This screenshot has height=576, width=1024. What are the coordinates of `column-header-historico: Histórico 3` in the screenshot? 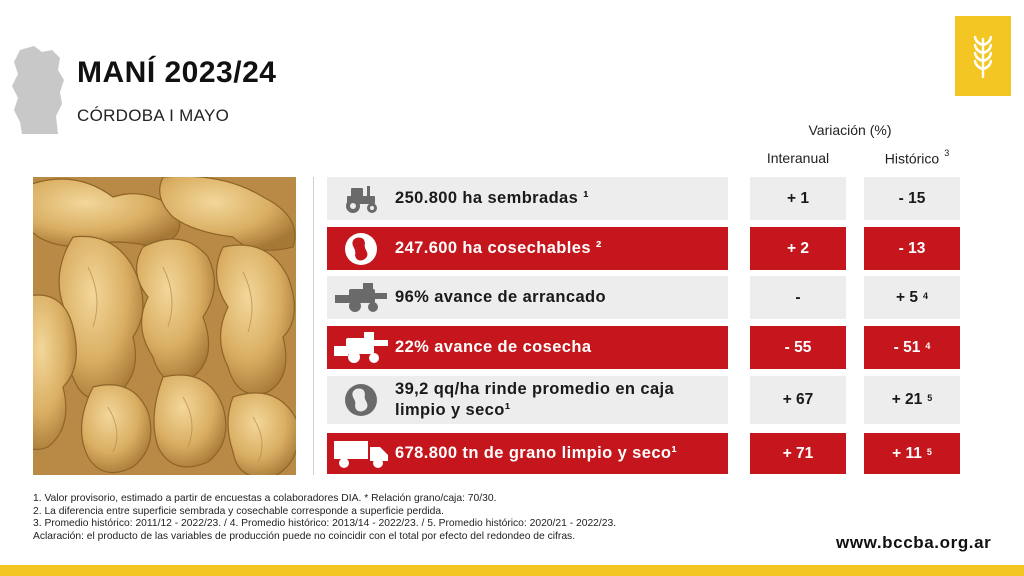 It's located at (917, 157).